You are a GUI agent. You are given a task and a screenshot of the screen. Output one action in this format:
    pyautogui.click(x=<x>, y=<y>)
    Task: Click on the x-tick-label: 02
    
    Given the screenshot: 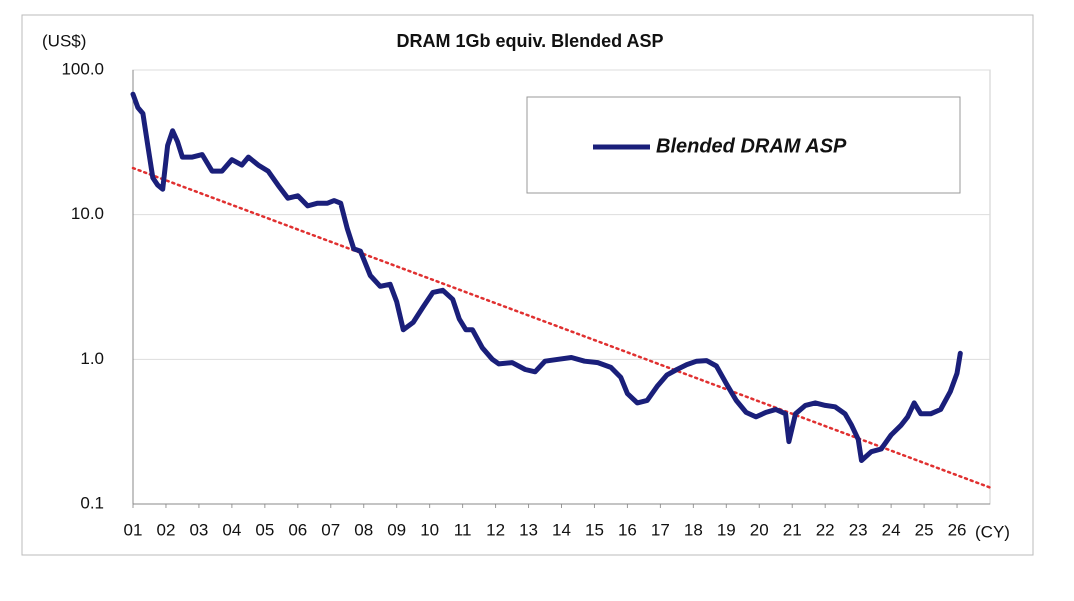 What is the action you would take?
    pyautogui.click(x=166, y=529)
    